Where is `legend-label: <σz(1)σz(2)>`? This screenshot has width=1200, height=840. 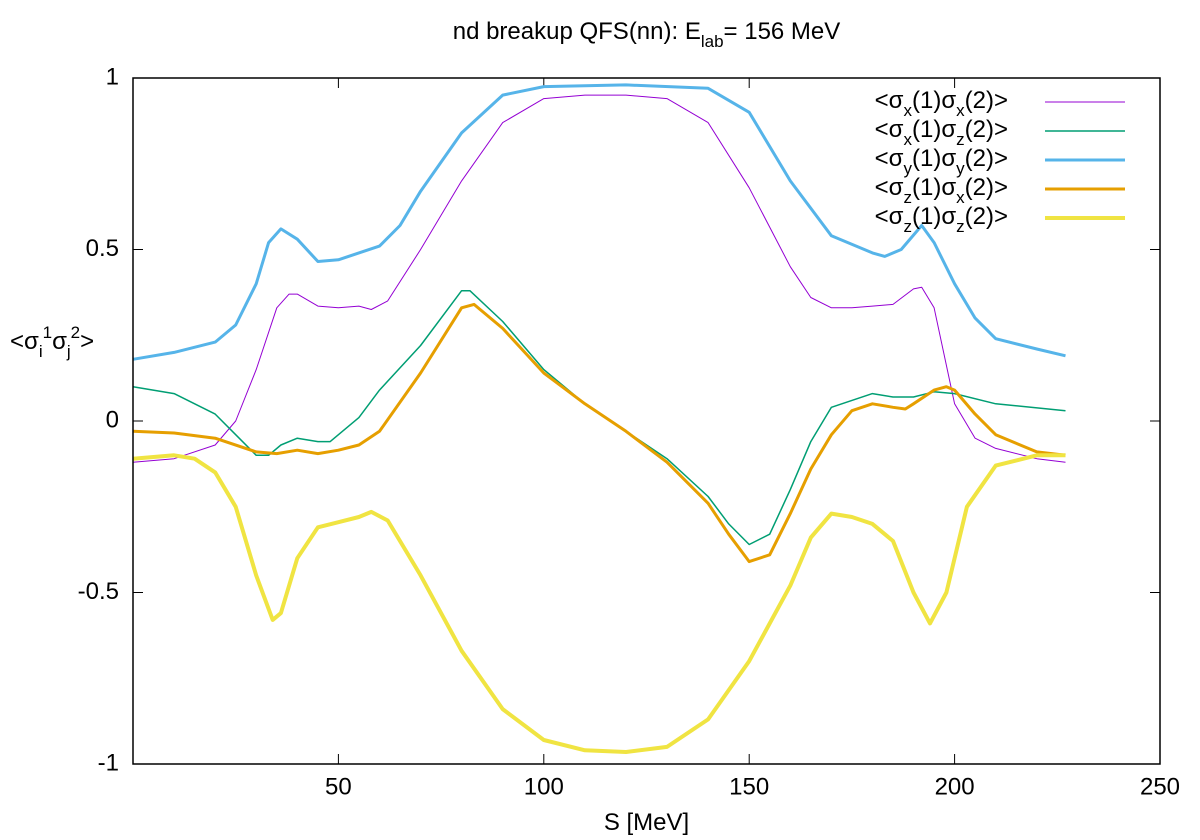 legend-label: <σz(1)σz(2)> is located at coordinates (941, 219).